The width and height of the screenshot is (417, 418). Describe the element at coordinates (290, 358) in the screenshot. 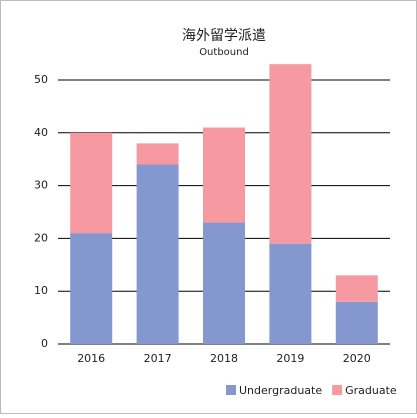

I see `x-tick-label: 2019` at that location.